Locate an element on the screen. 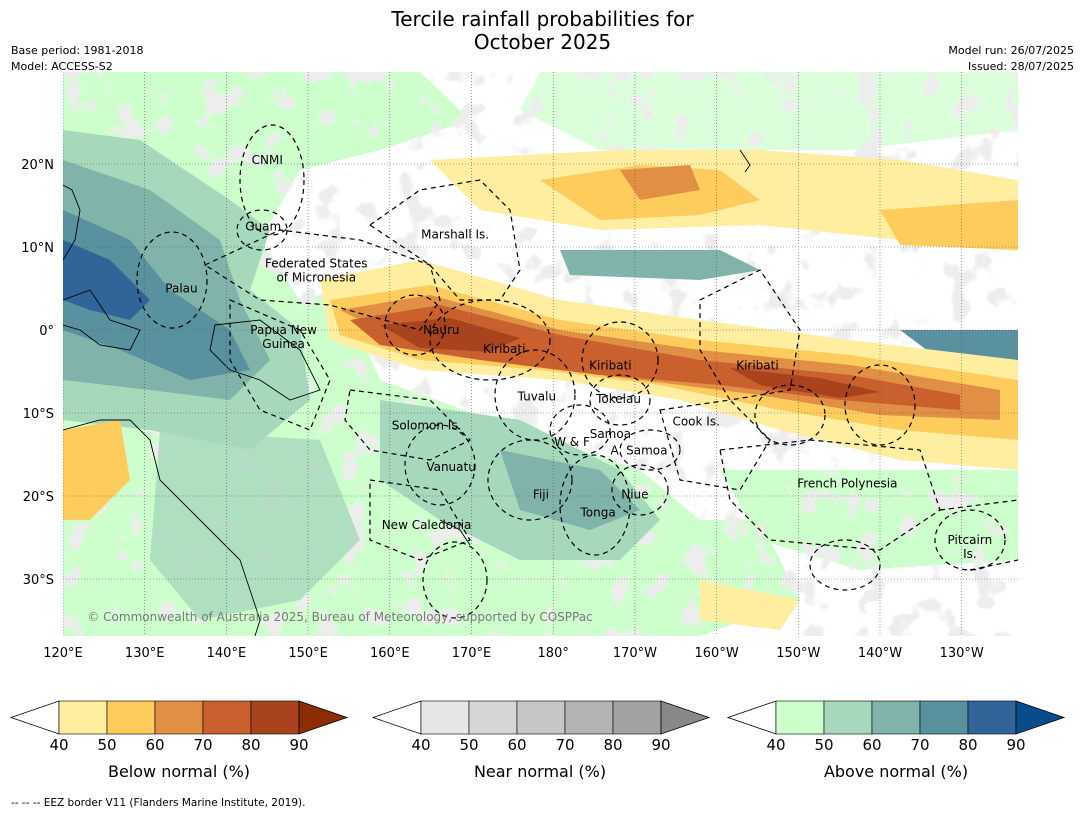  eez-solomon is located at coordinates (408, 425).